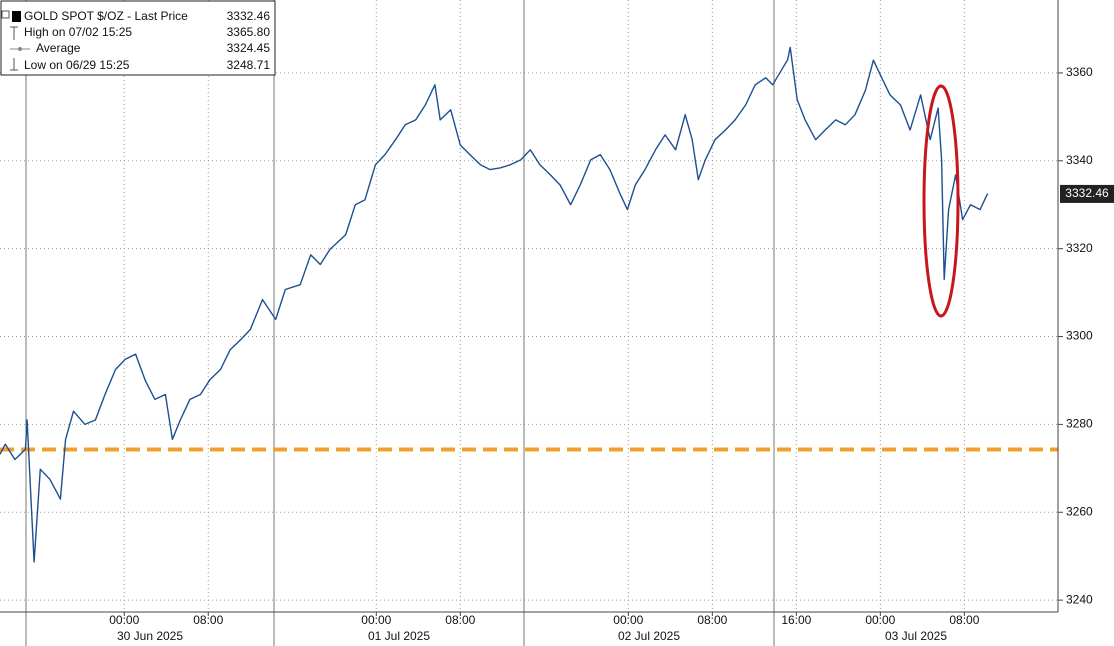 This screenshot has width=1114, height=646. I want to click on legend-value: 3332.46, so click(249, 16).